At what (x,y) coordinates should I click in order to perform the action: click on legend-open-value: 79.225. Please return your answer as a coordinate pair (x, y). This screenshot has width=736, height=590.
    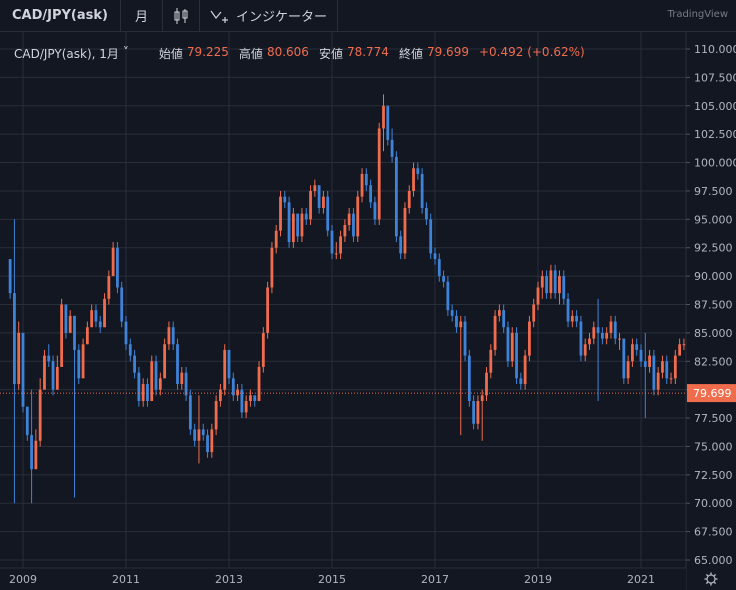
    Looking at the image, I should click on (207, 52).